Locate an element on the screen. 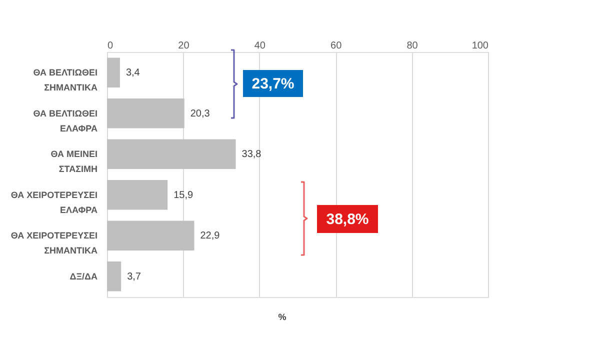 The image size is (600, 338). x-tick-label: 100 is located at coordinates (480, 46).